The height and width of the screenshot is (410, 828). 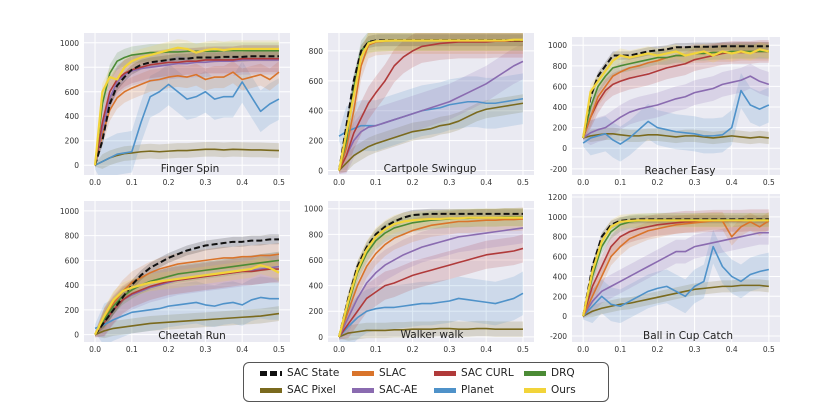 I want to click on legend-item: SLAC, so click(x=379, y=373).